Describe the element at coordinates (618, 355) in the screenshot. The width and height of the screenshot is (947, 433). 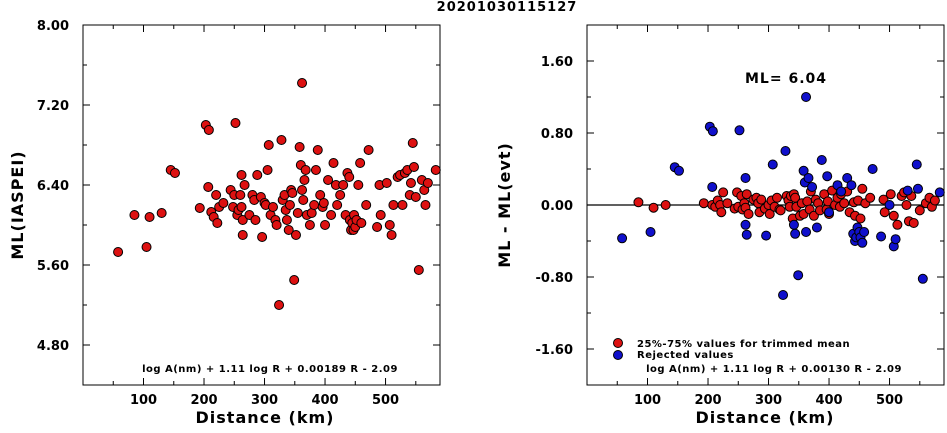
I see `legend-rejected-marker` at that location.